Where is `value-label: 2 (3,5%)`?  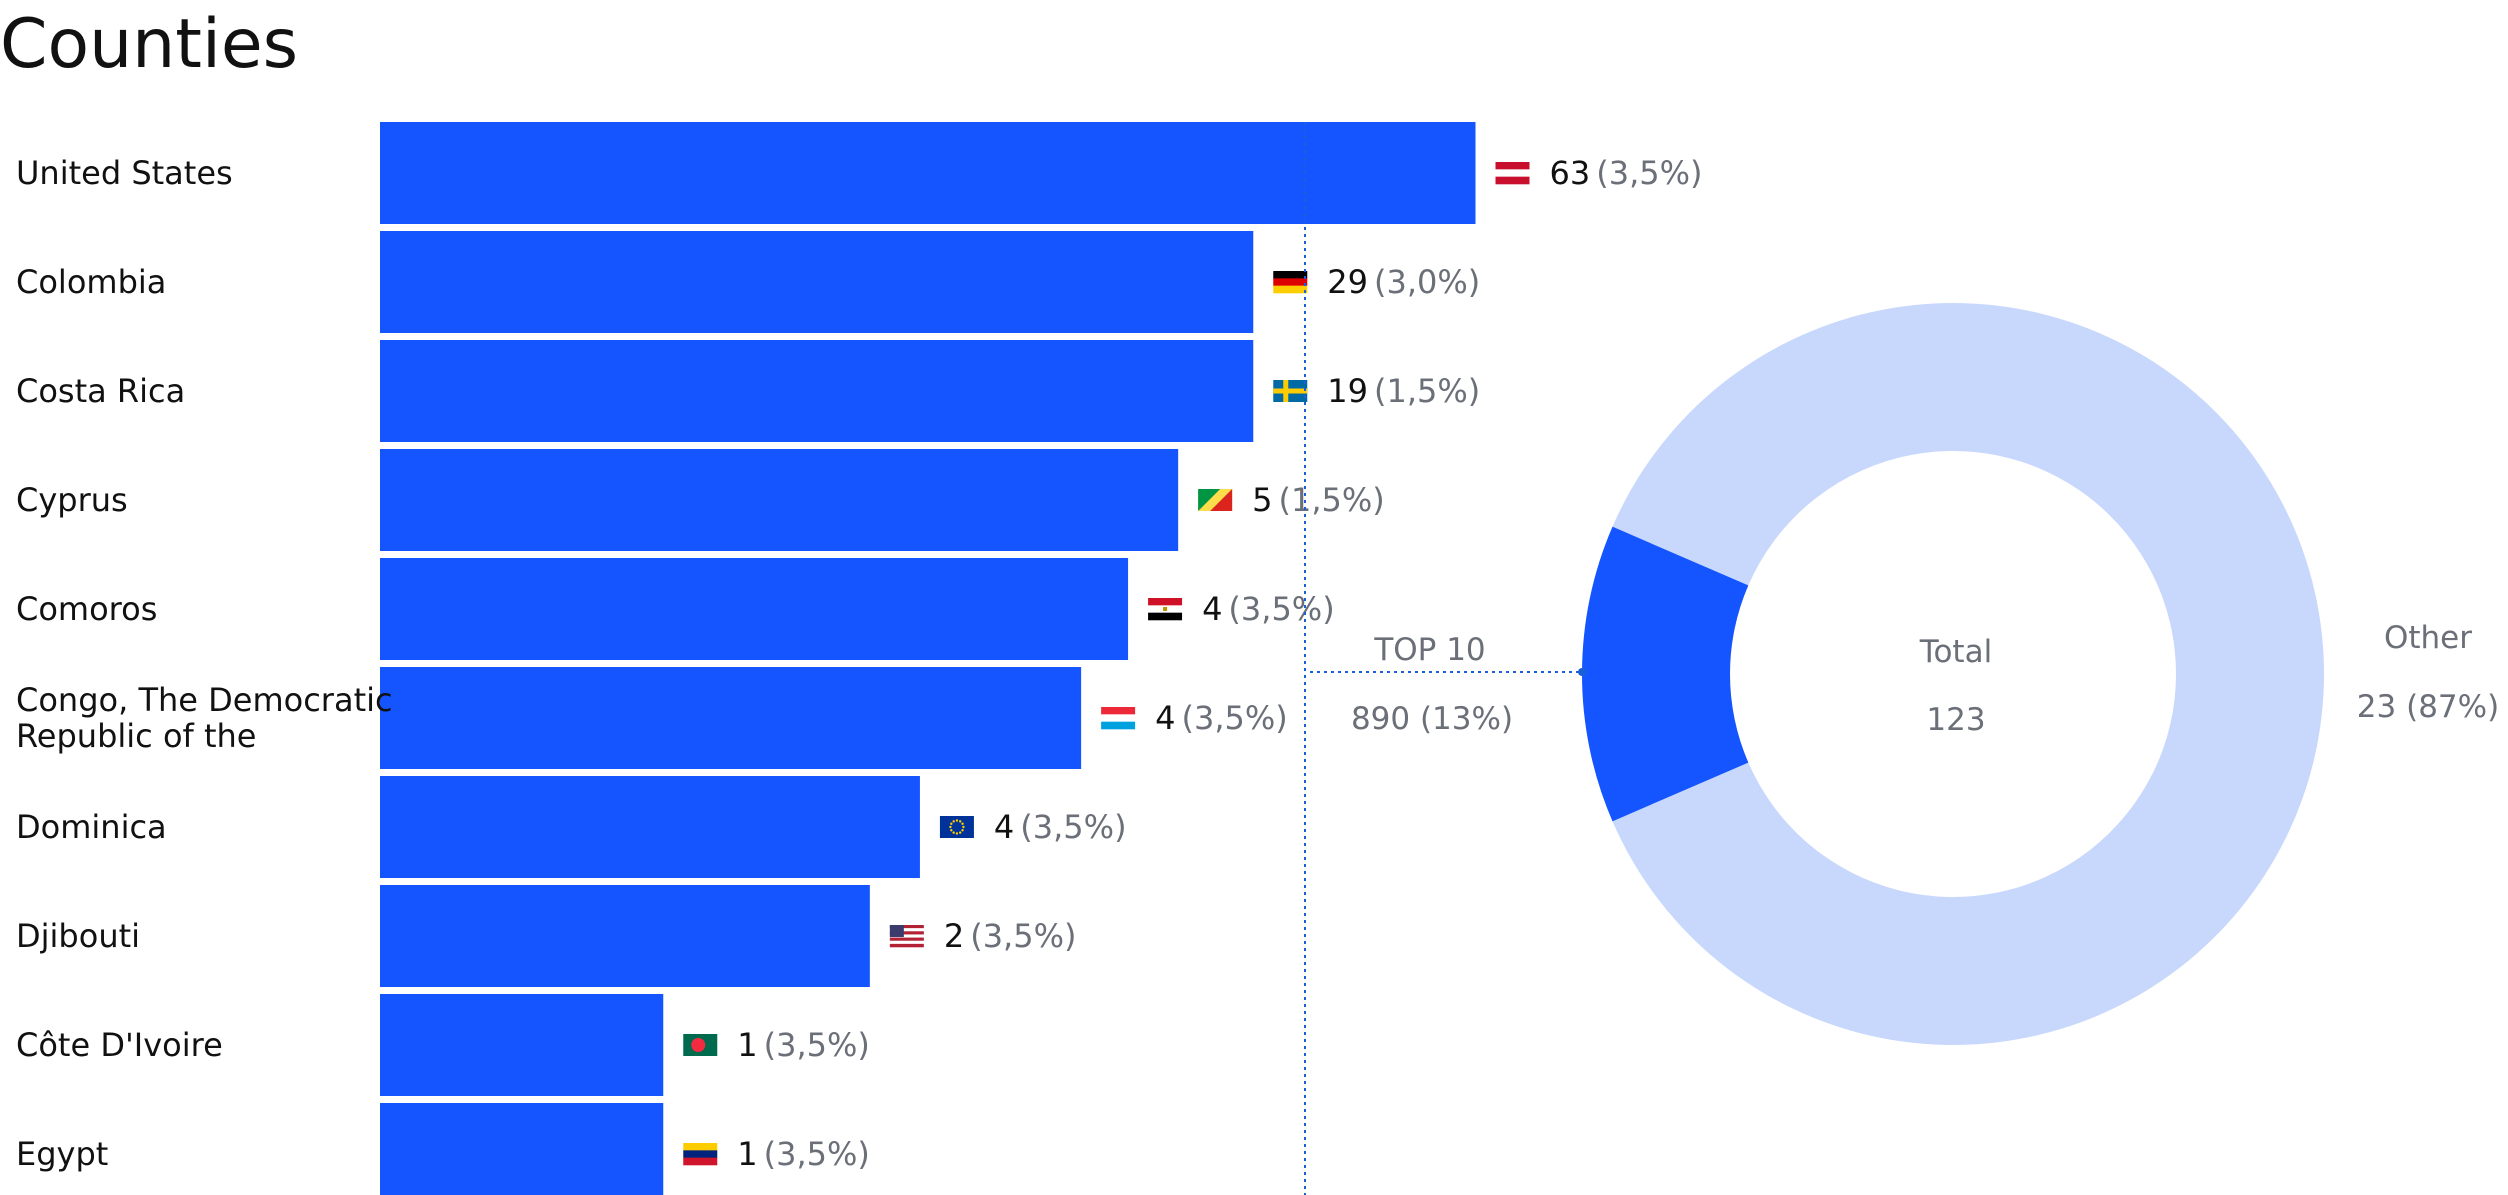
value-label: 2 (3,5%) is located at coordinates (1010, 936).